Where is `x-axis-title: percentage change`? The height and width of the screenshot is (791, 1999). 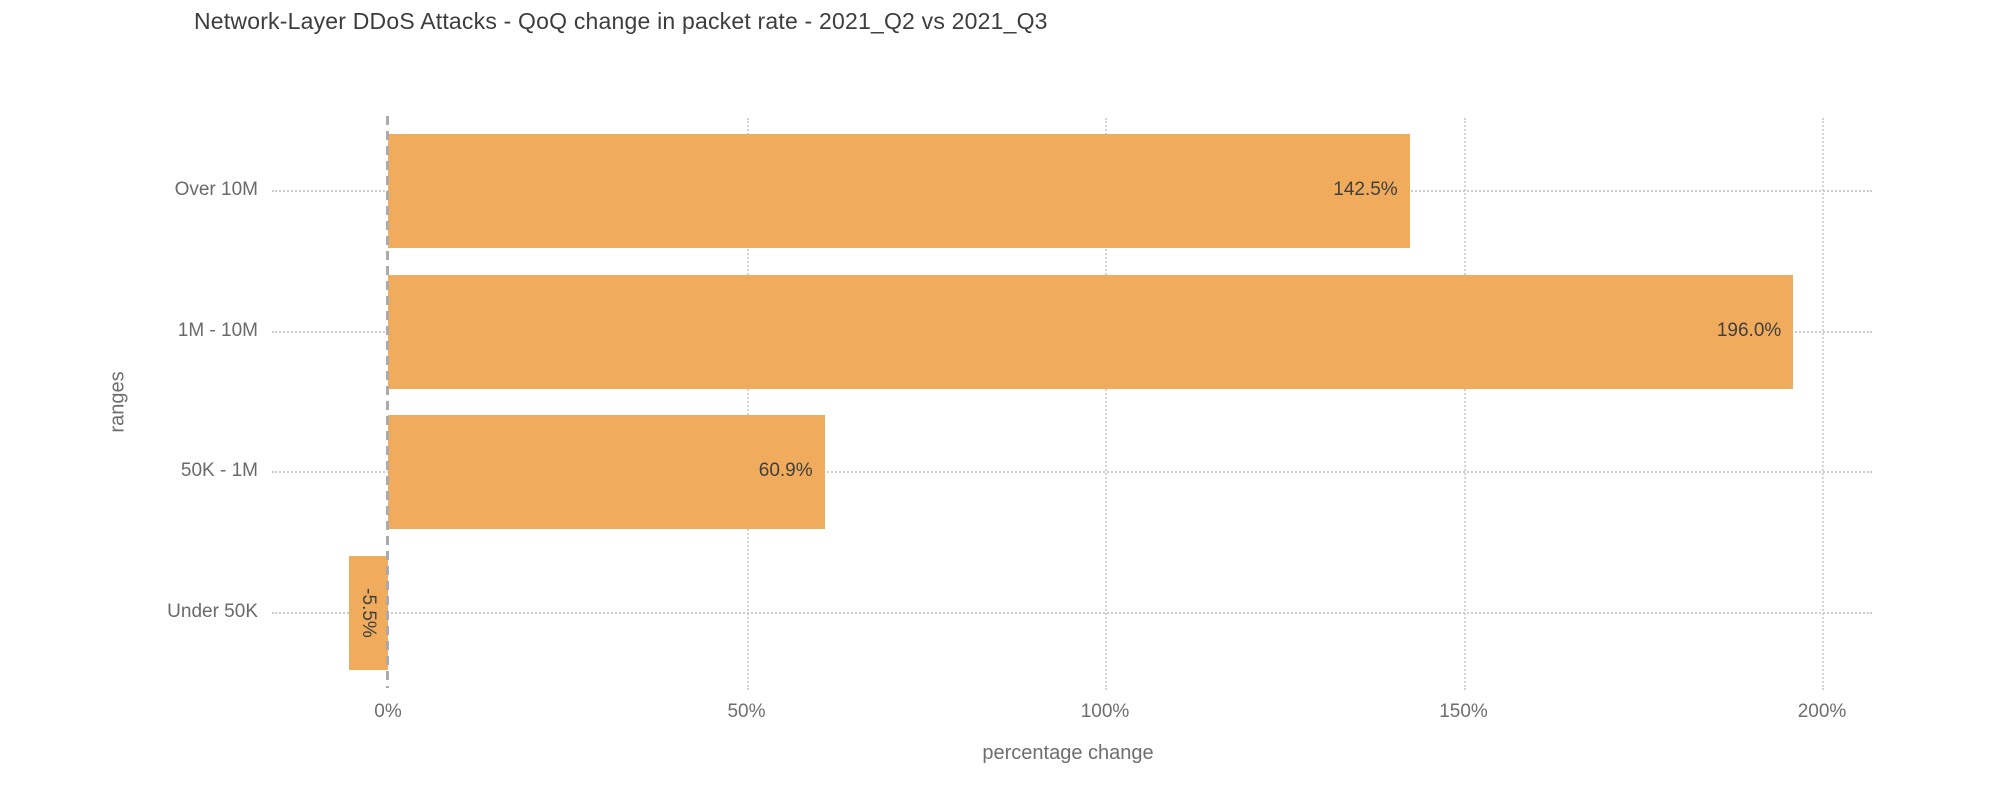 x-axis-title: percentage change is located at coordinates (1068, 753).